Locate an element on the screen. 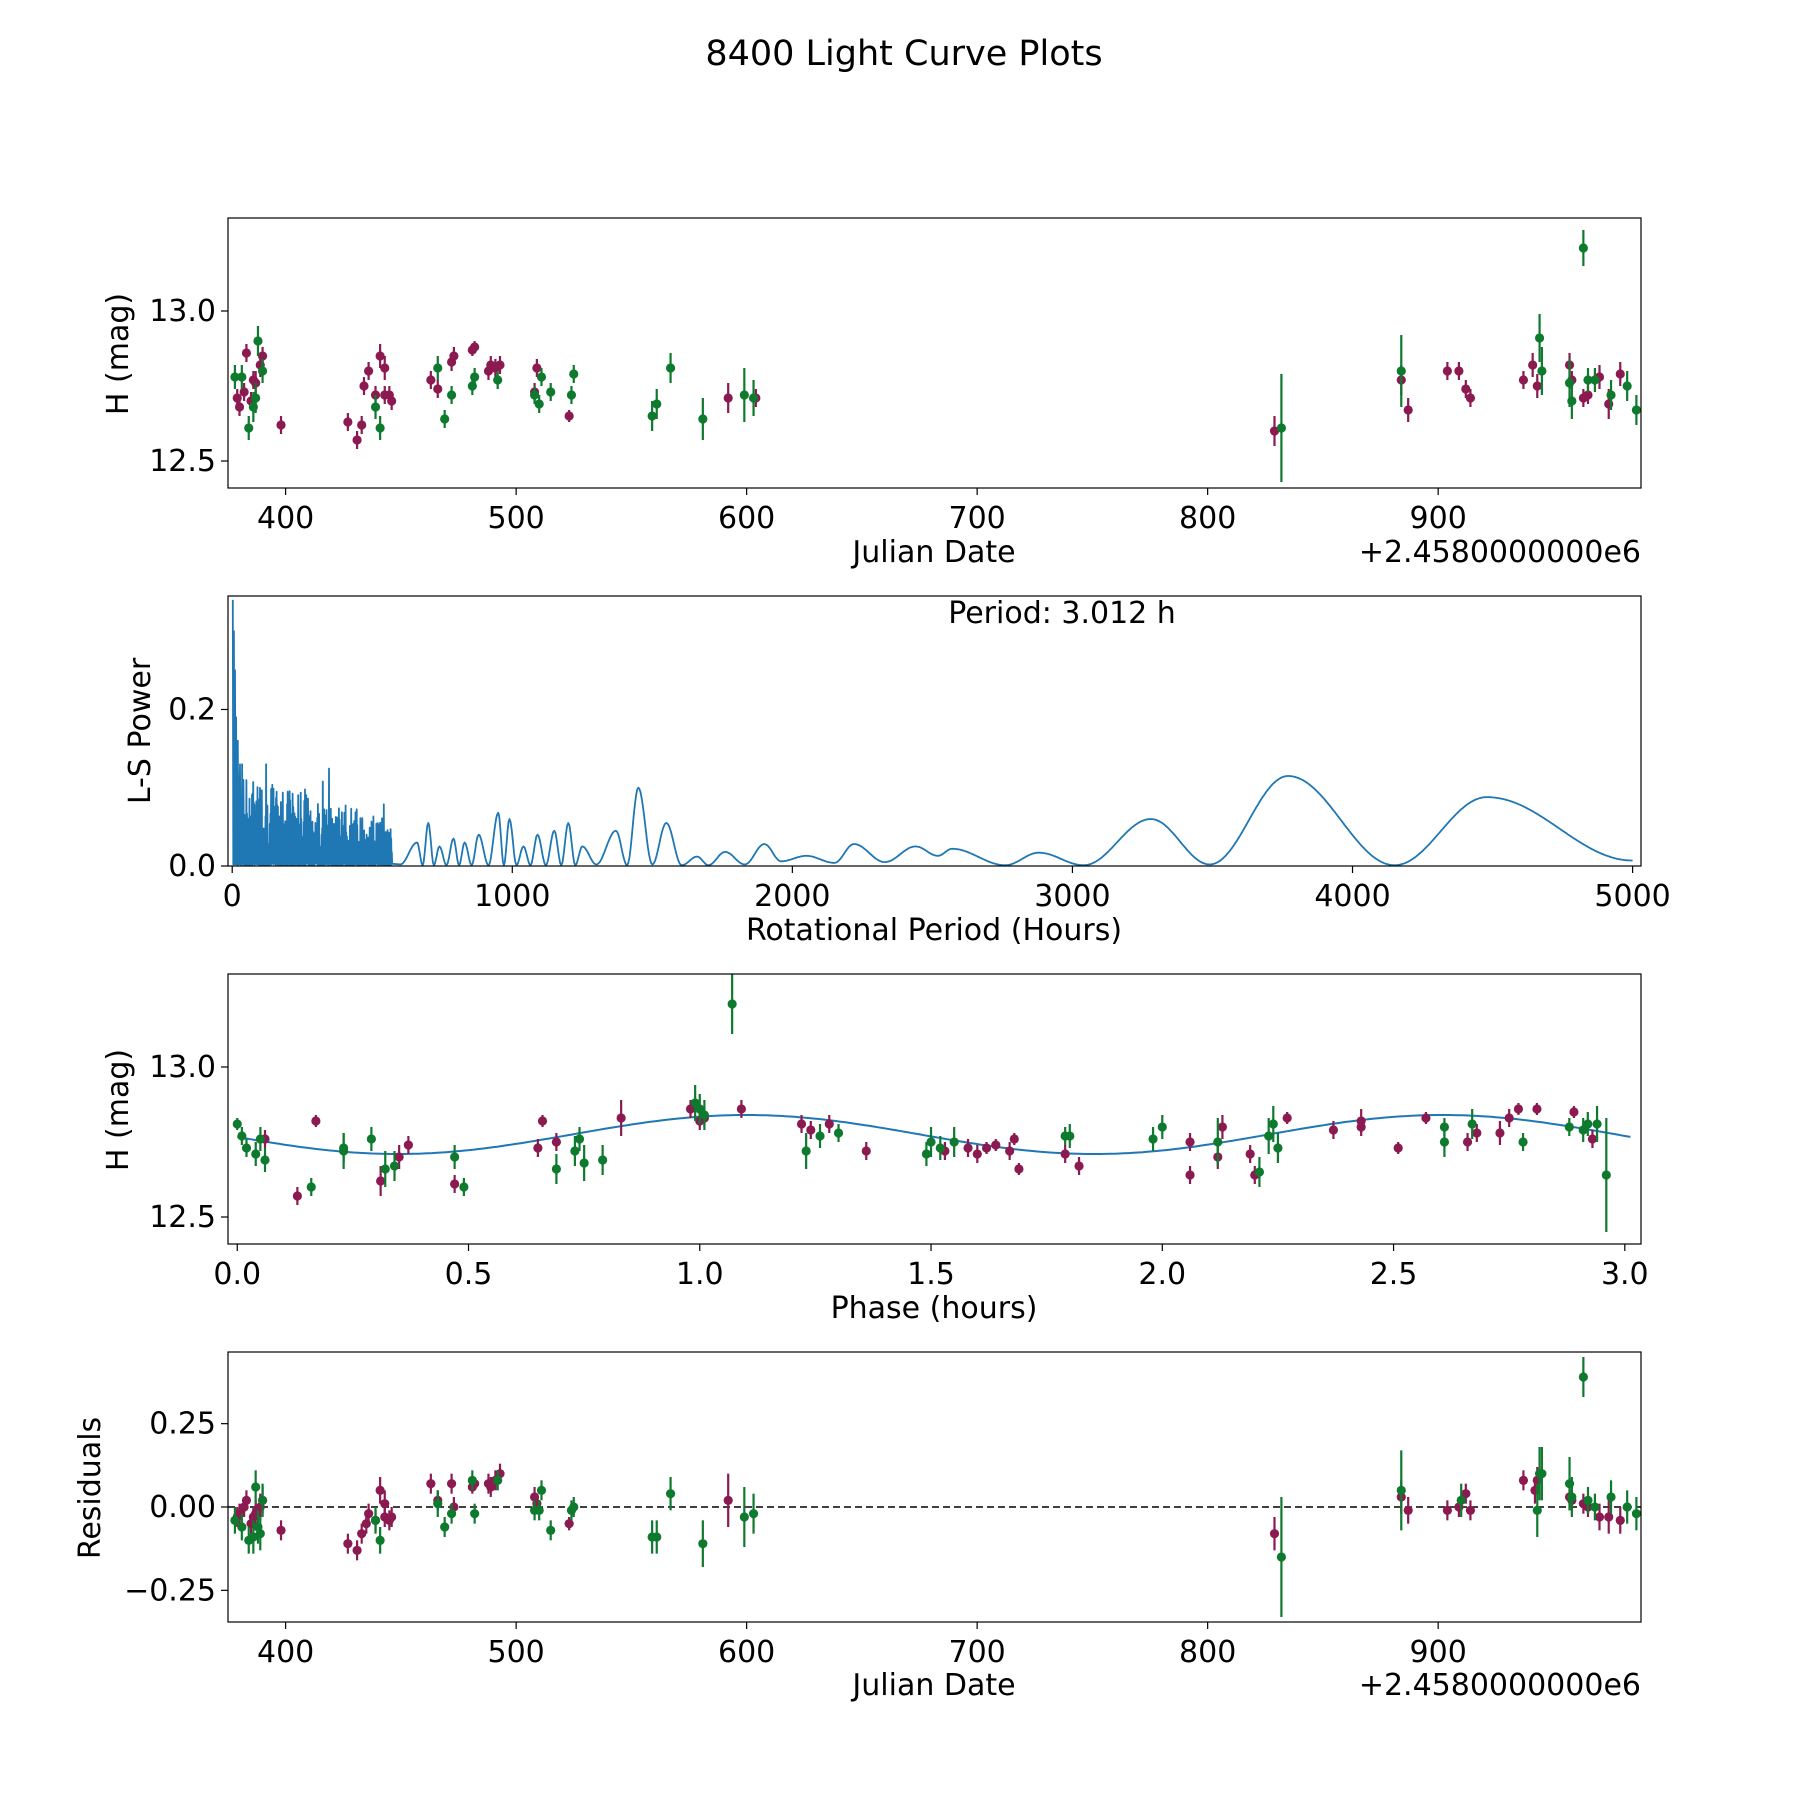 This screenshot has height=1800, width=1800. periodogram-ytick-label: 0.0 is located at coordinates (192, 866).